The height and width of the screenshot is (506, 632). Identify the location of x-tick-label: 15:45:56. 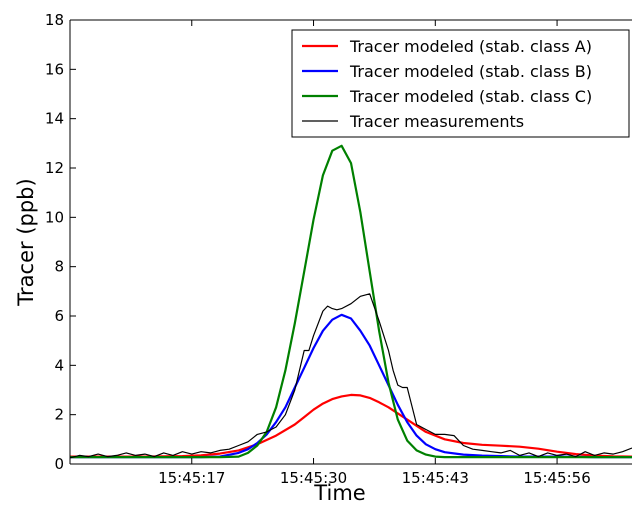
(556, 478).